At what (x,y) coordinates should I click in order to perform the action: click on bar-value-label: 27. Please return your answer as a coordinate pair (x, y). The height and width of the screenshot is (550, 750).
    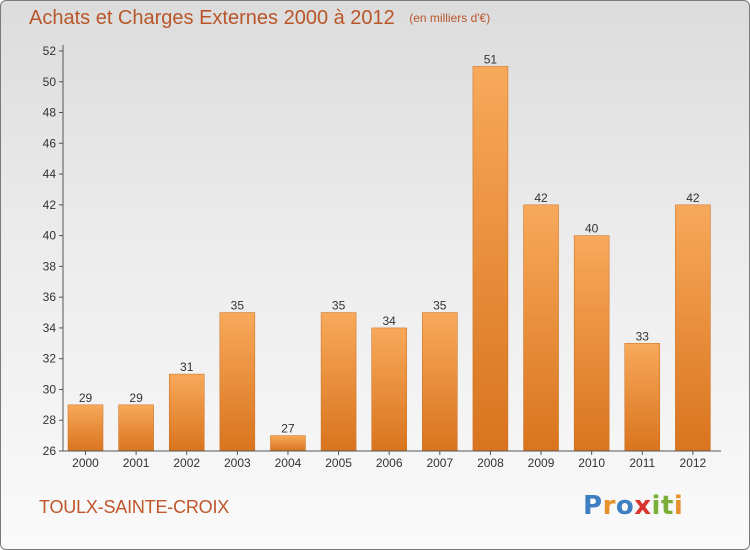
    Looking at the image, I should click on (288, 429).